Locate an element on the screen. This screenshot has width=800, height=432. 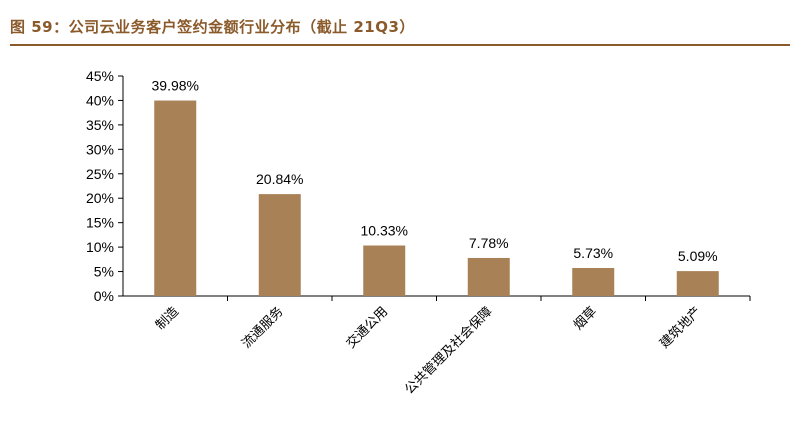
category-label: 烟草 is located at coordinates (585, 318).